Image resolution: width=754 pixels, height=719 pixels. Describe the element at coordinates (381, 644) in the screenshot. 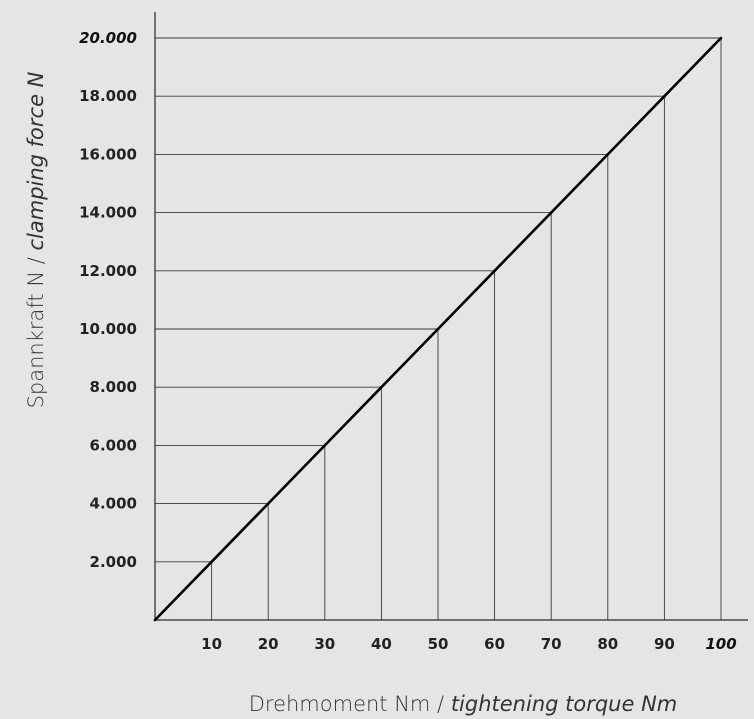

I see `x-tick-label: 40` at that location.